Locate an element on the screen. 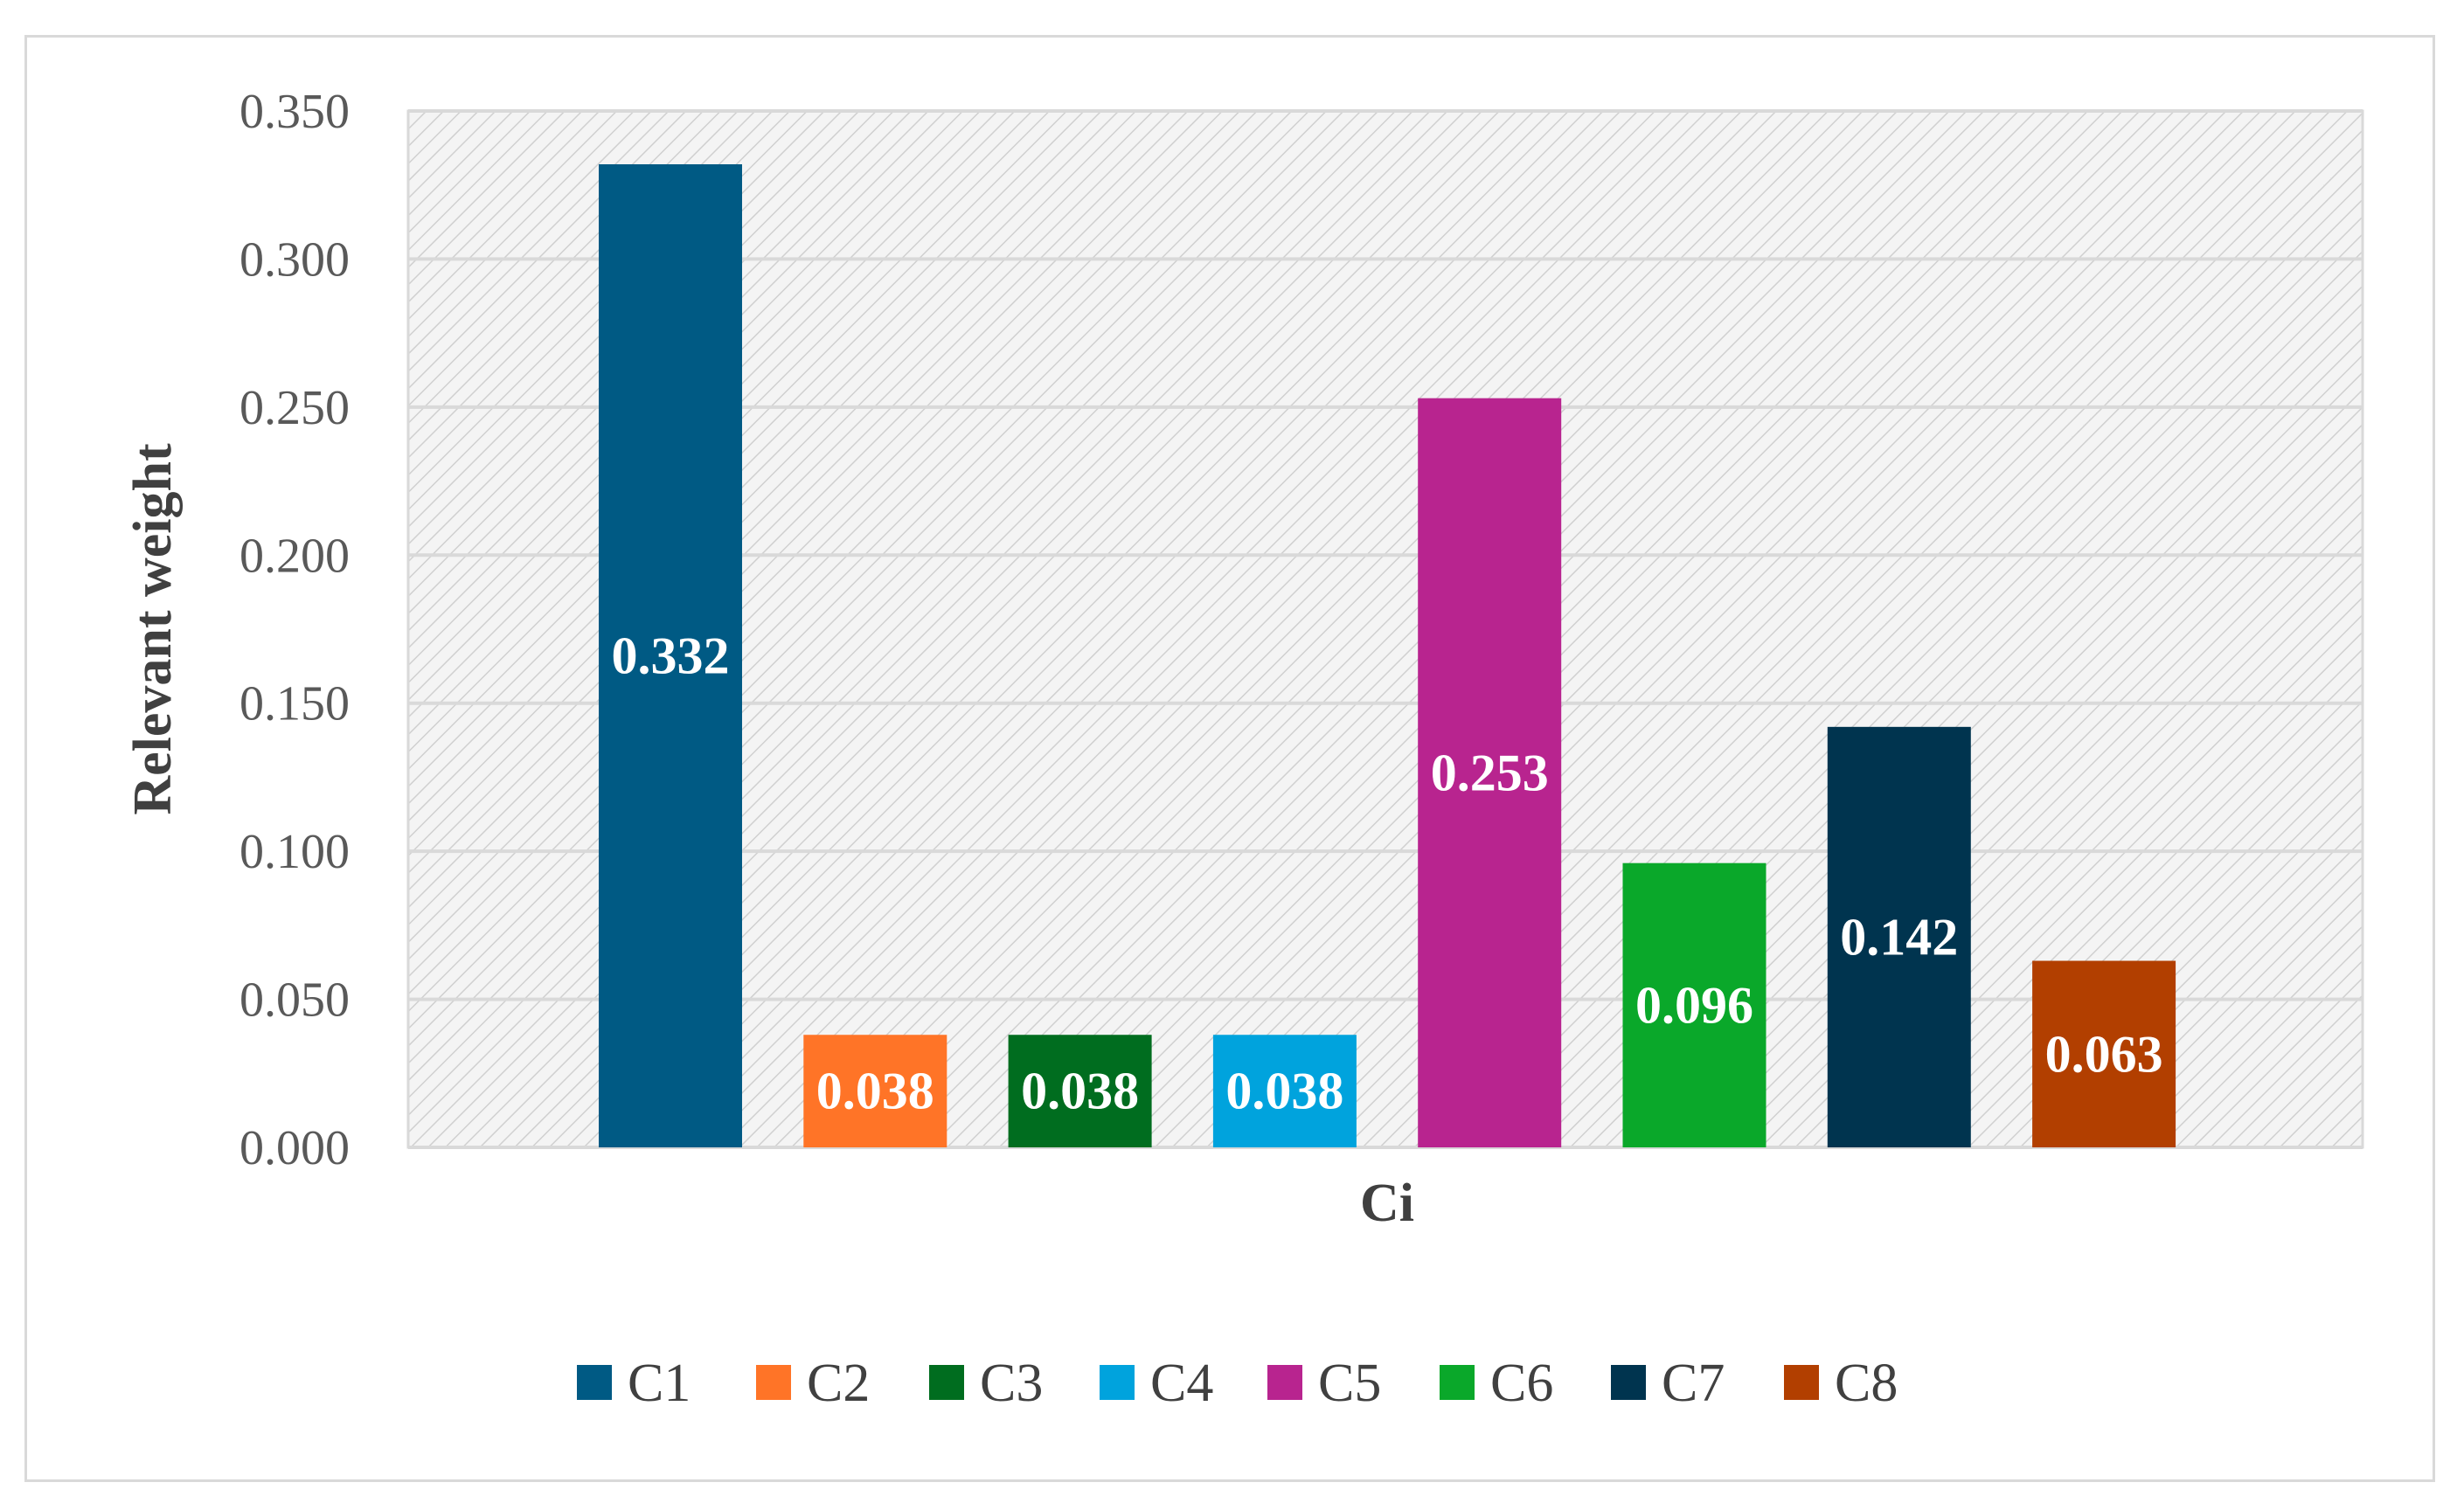  legend-swatch-c7 is located at coordinates (1629, 1382).